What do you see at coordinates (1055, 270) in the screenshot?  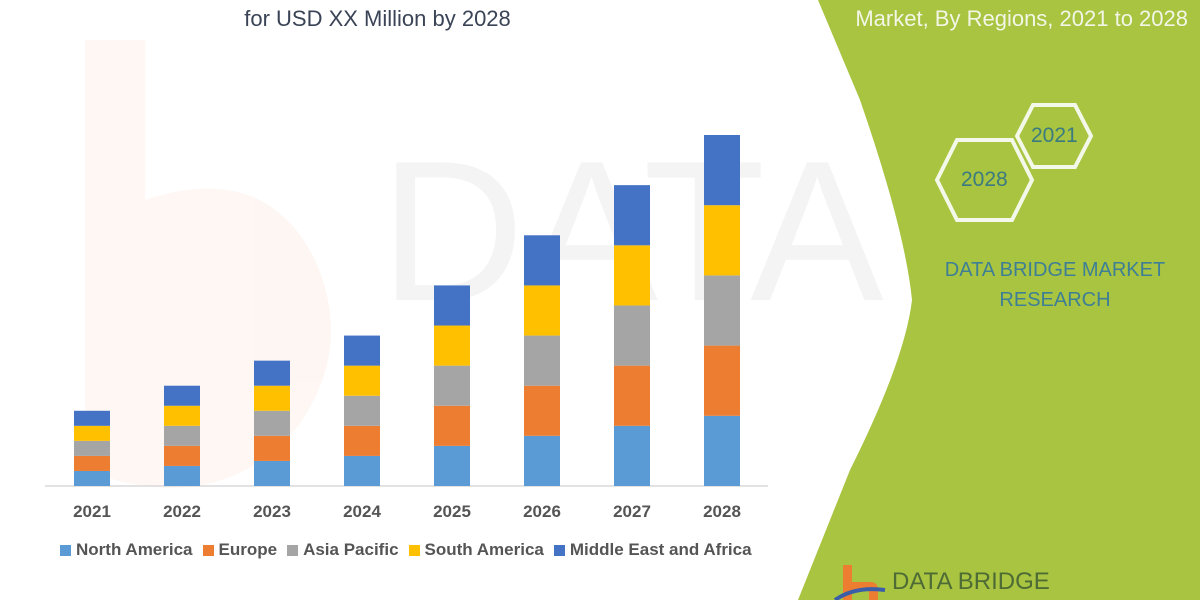 I see `brand-line-1: DATA BRIDGE MARKET` at bounding box center [1055, 270].